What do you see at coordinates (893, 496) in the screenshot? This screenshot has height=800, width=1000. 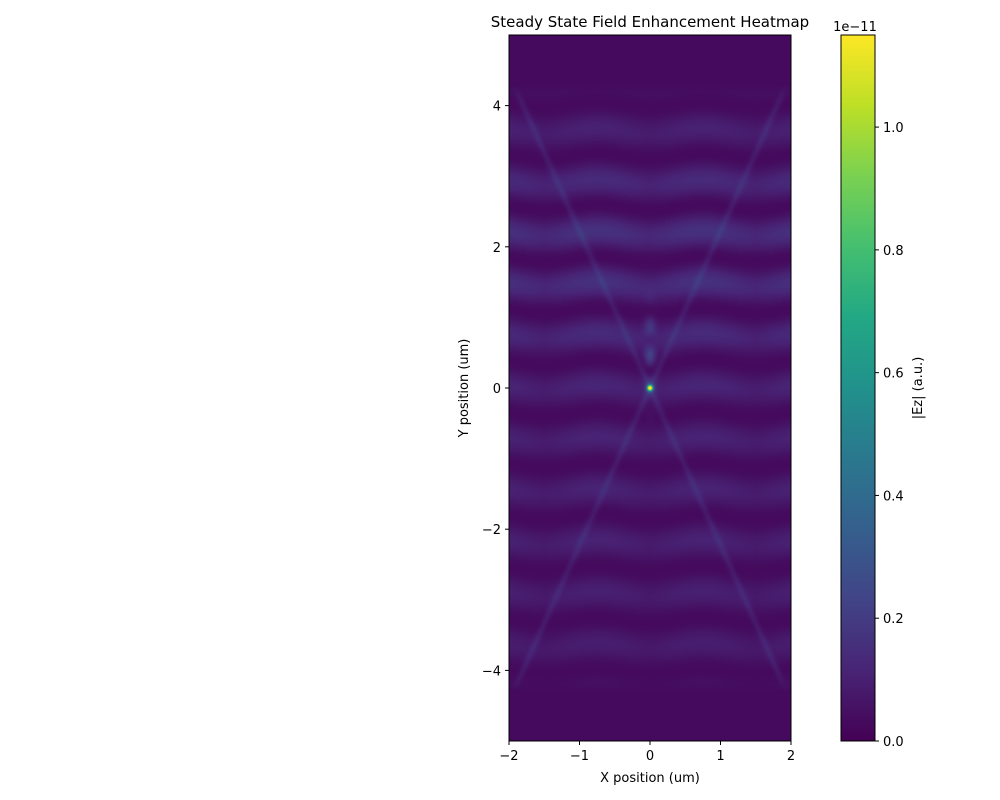 I see `colorbar-tick-label: 0.4` at bounding box center [893, 496].